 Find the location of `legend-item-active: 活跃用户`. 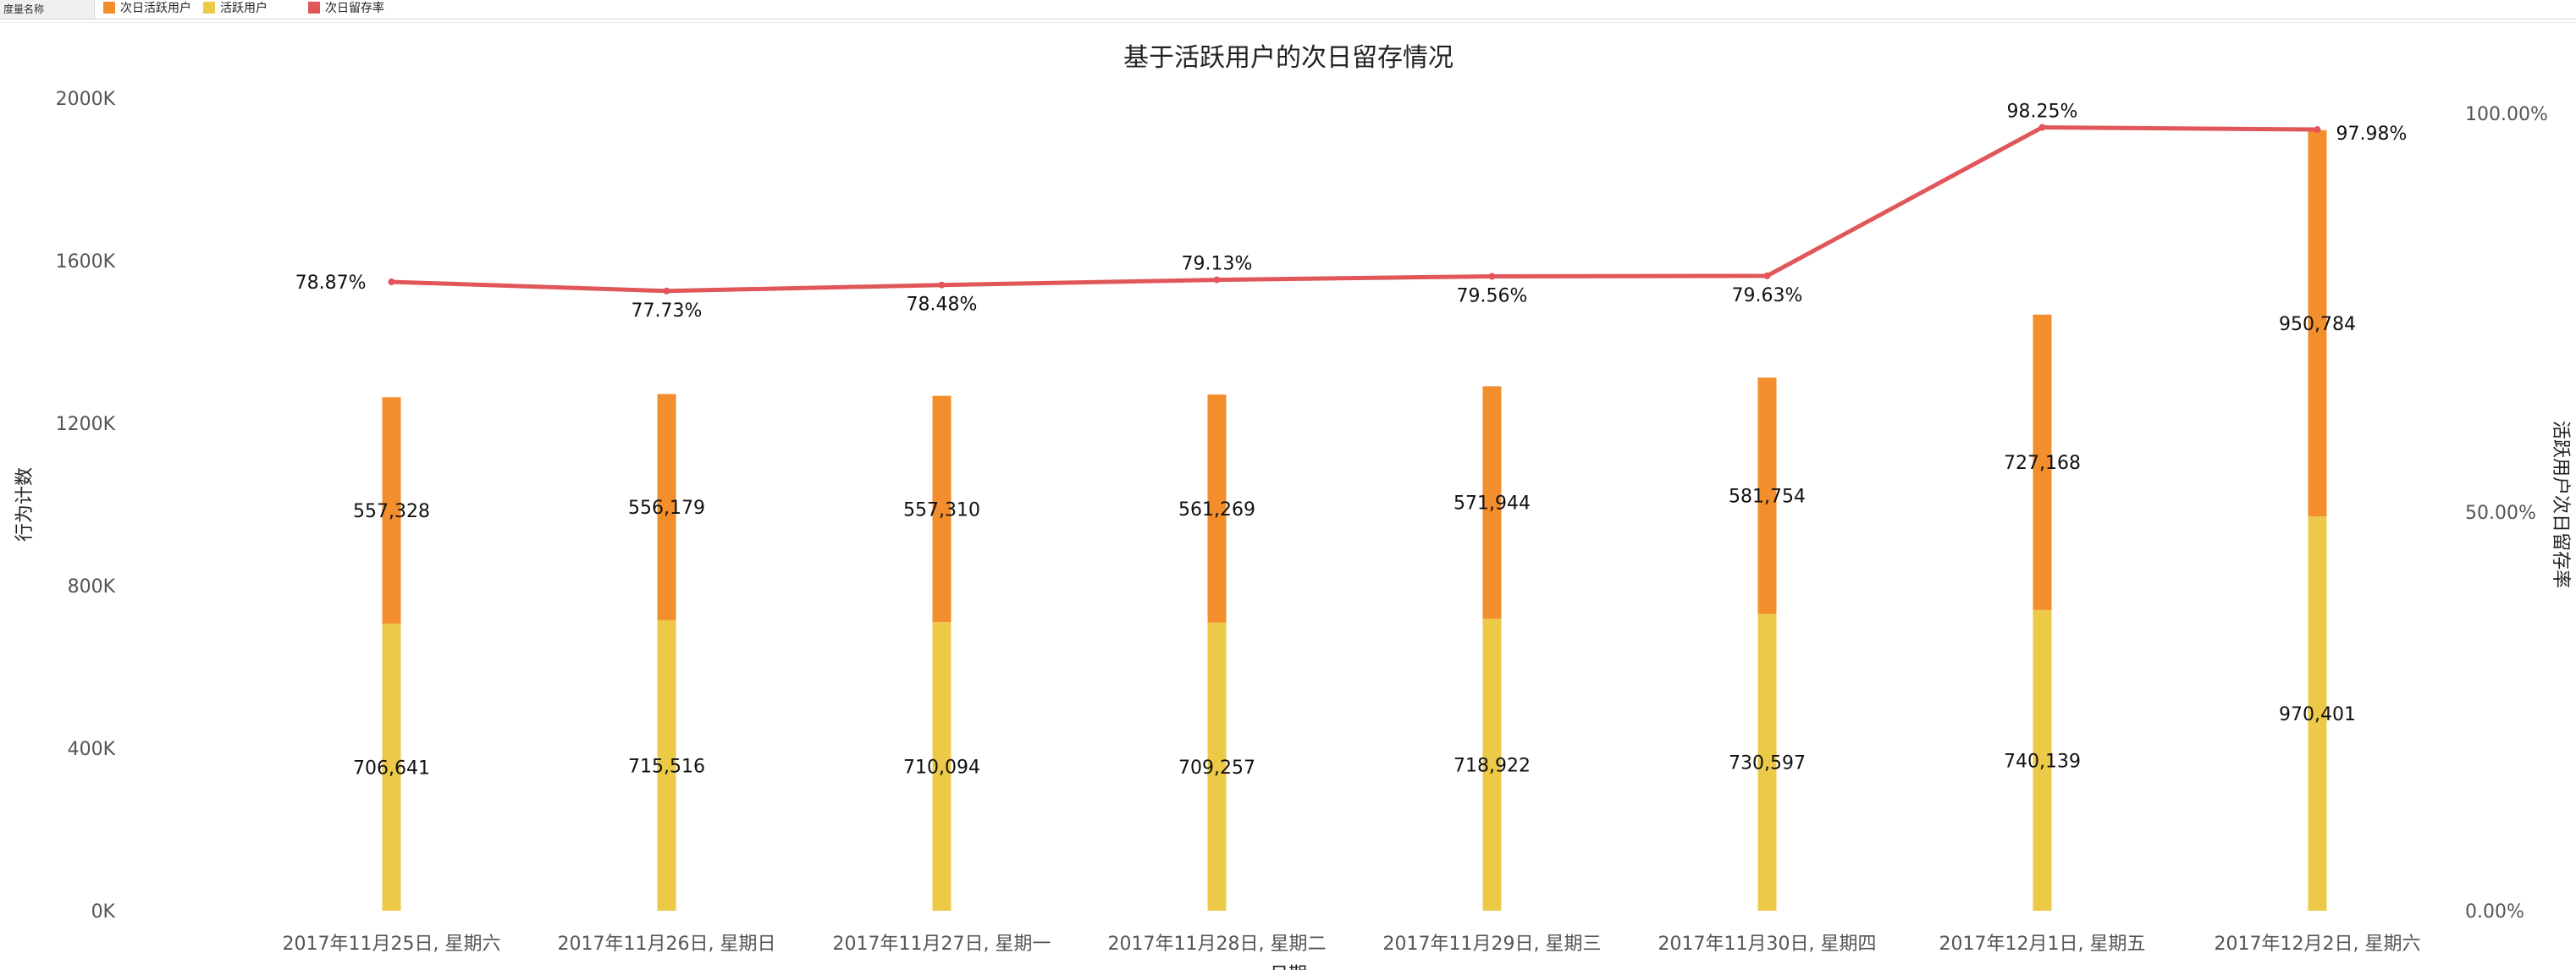

legend-item-active: 活跃用户 is located at coordinates (236, 10).